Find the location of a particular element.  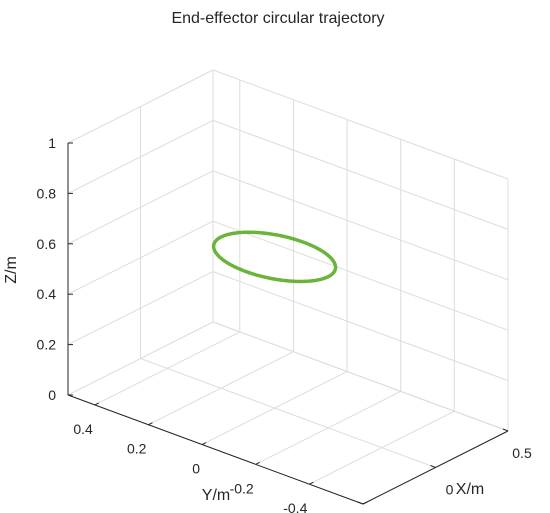

z-tick-label: 0 is located at coordinates (52, 395).